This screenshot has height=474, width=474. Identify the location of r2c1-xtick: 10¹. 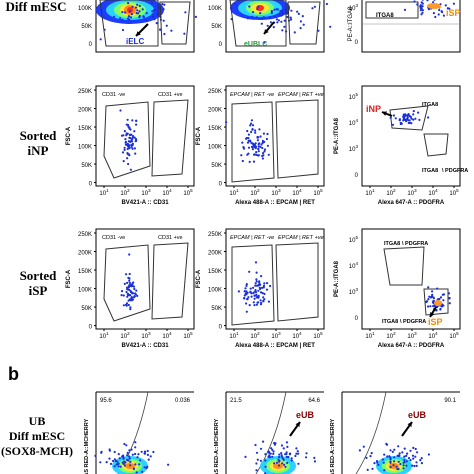
(104, 192).